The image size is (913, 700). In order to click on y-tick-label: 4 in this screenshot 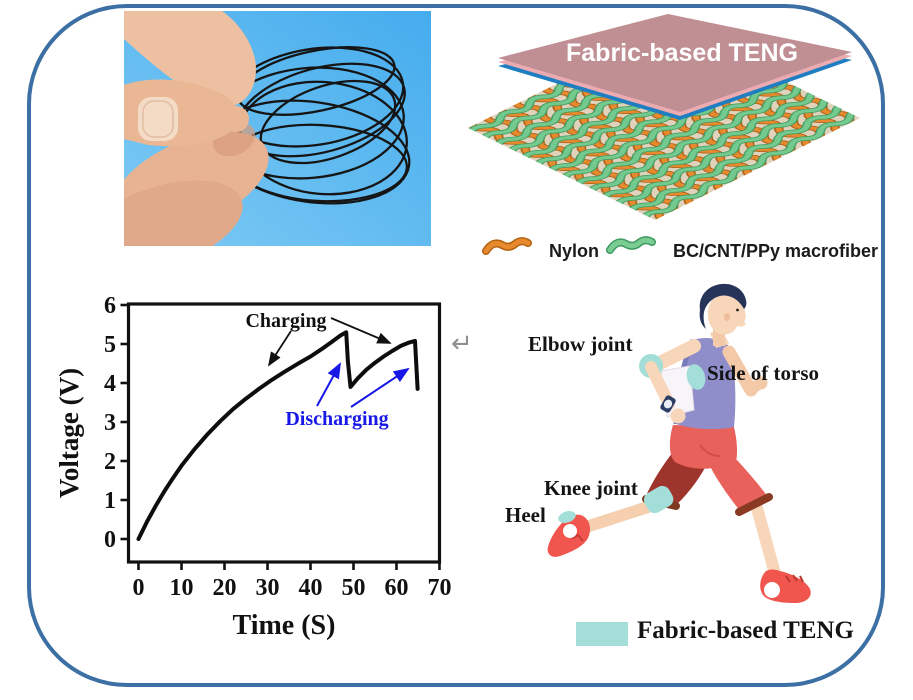, I will do `click(110, 384)`.